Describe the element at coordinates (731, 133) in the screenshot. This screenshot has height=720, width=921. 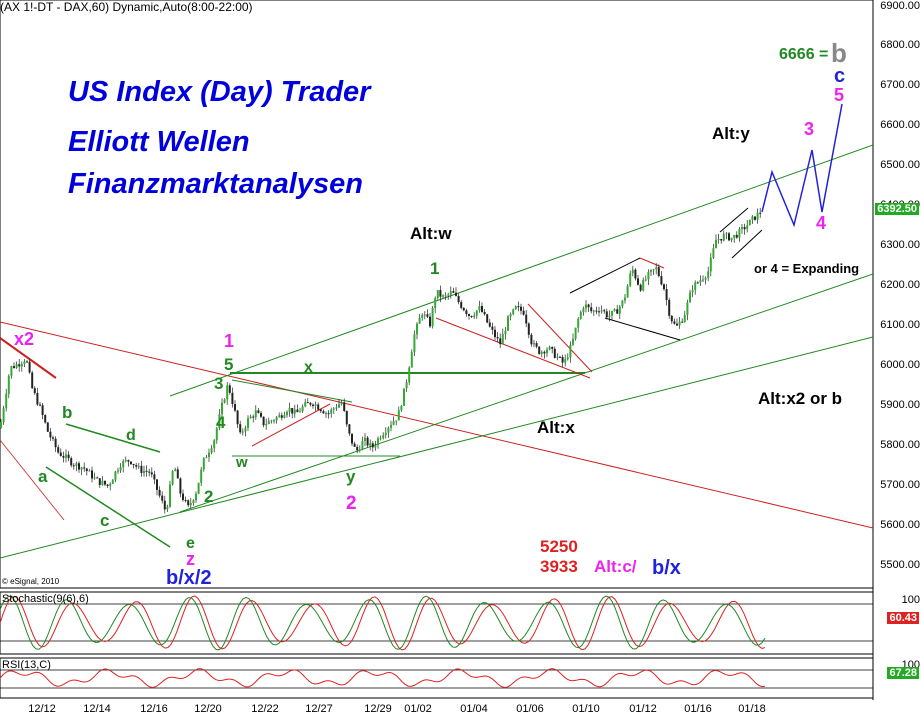
I see `wave-label: Alt:y` at that location.